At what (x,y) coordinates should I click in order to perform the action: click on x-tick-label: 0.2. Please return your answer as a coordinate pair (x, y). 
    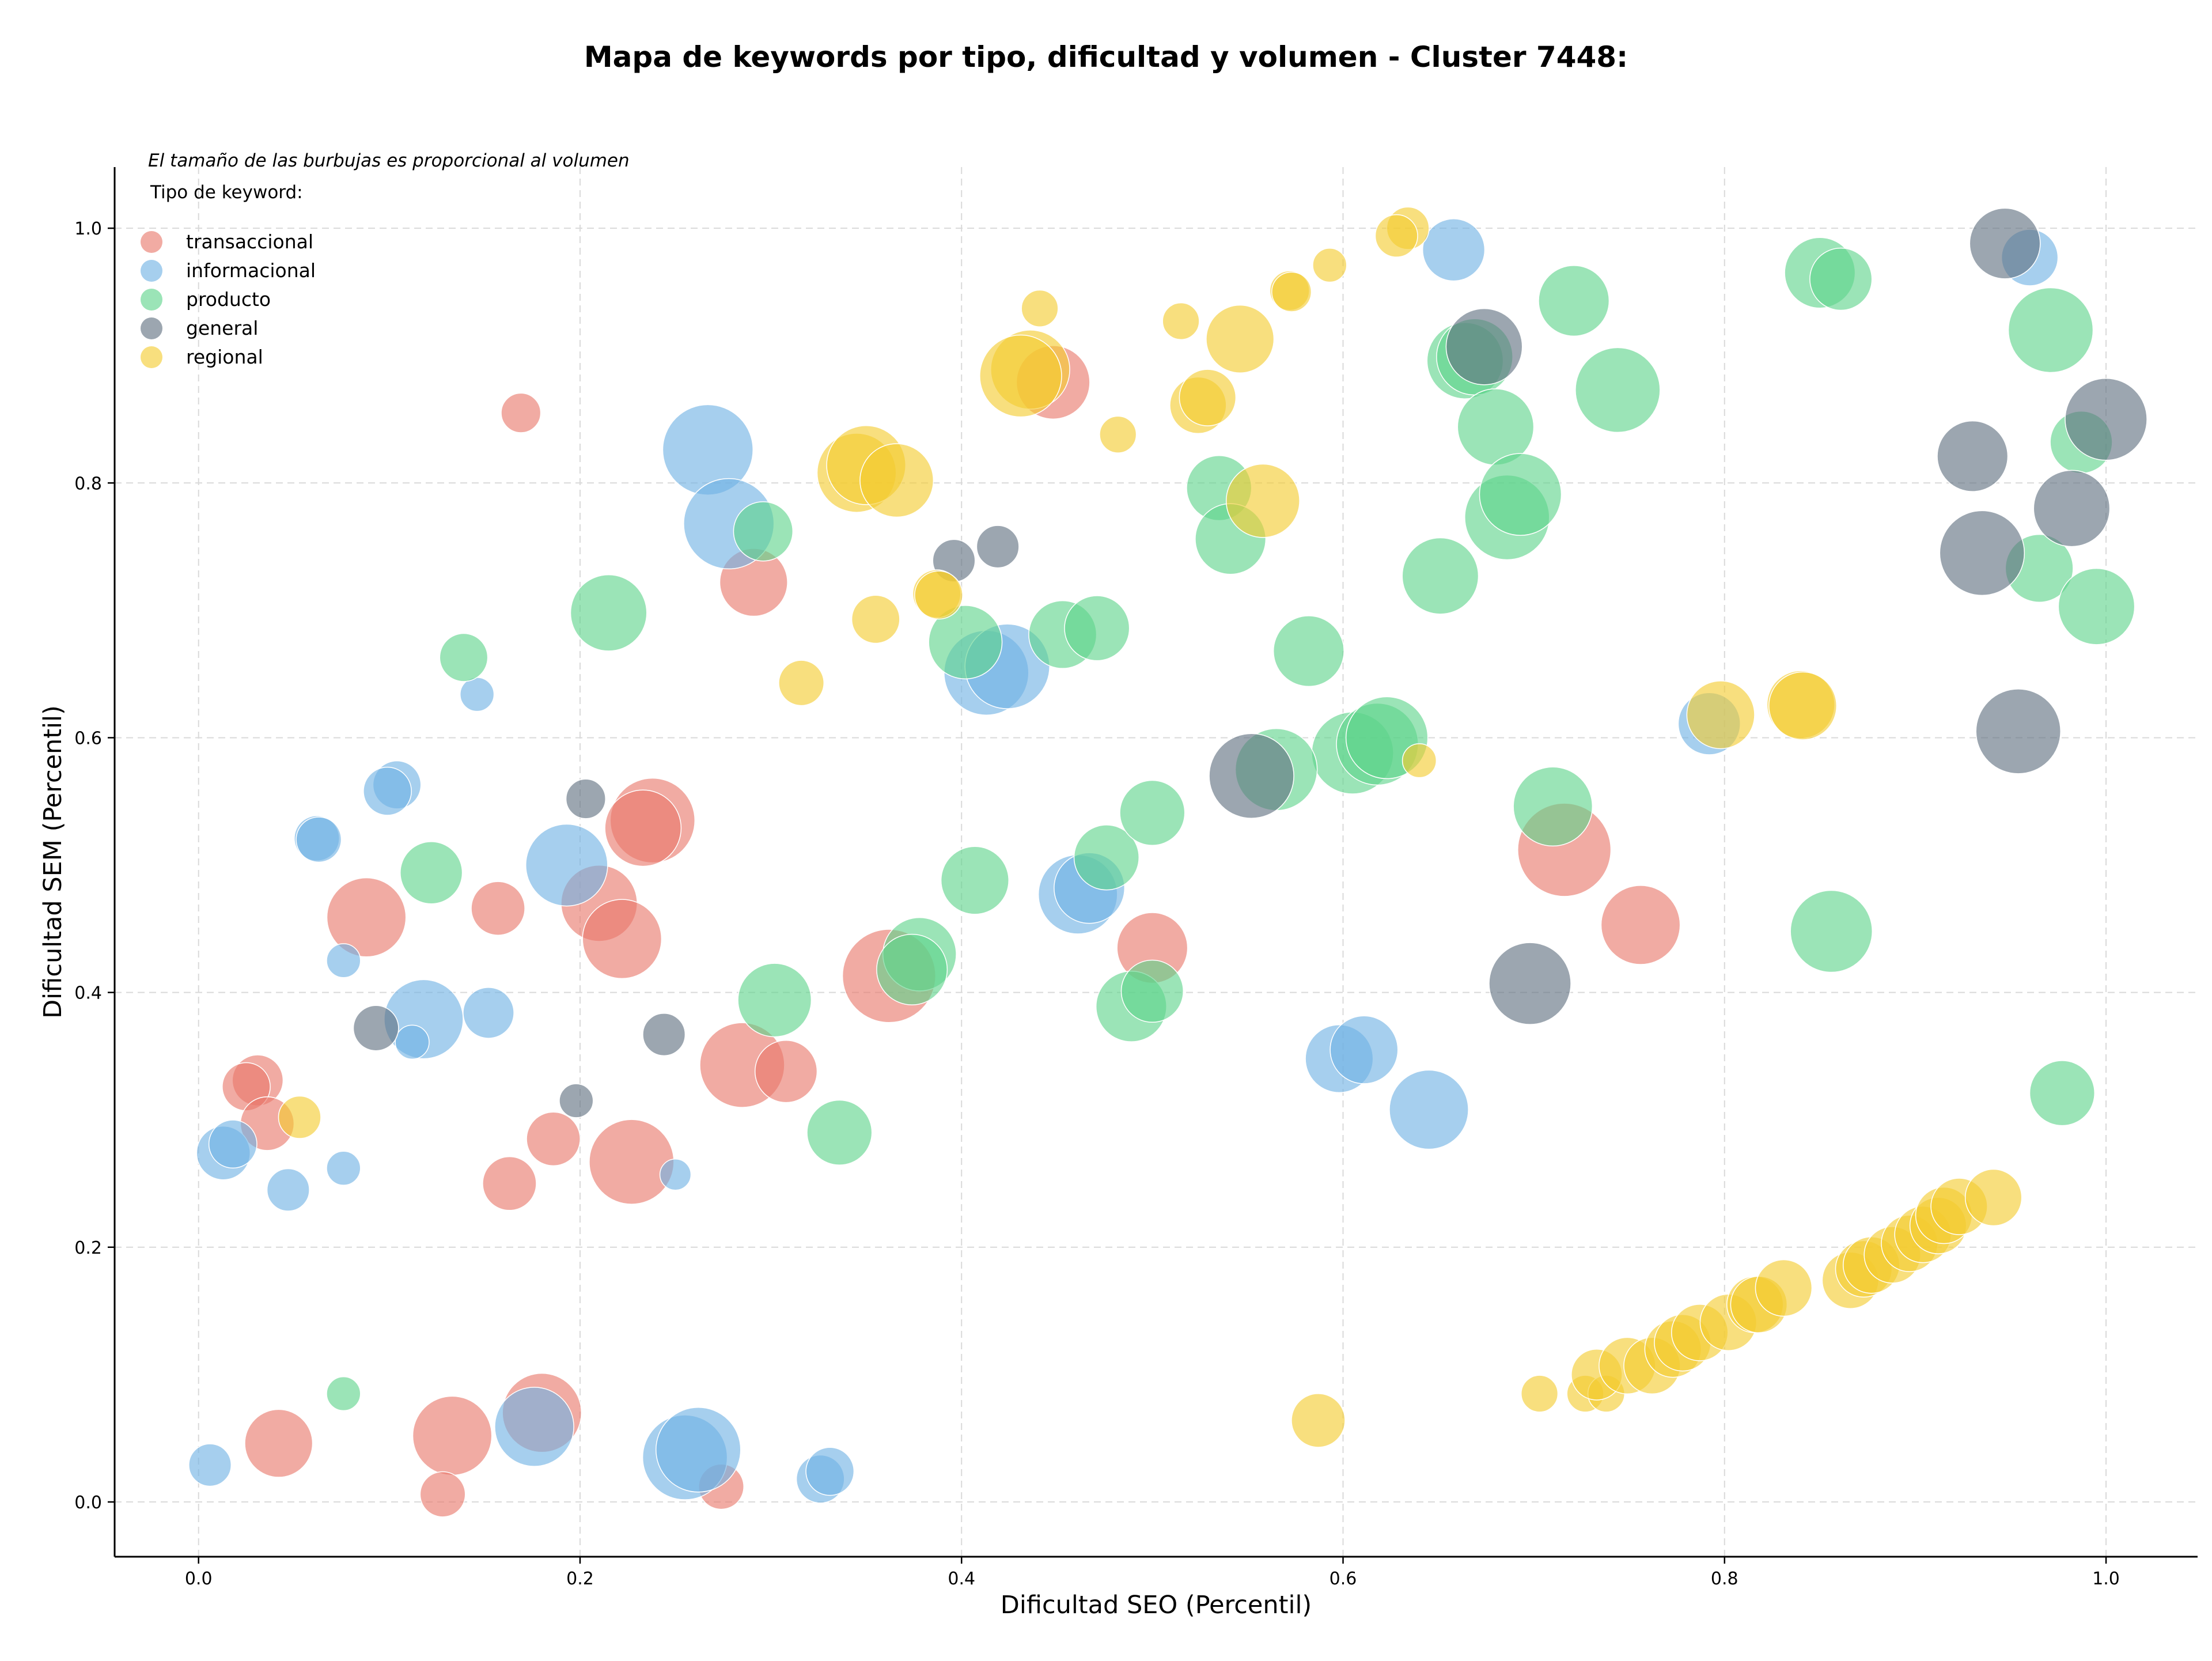
    Looking at the image, I should click on (580, 1579).